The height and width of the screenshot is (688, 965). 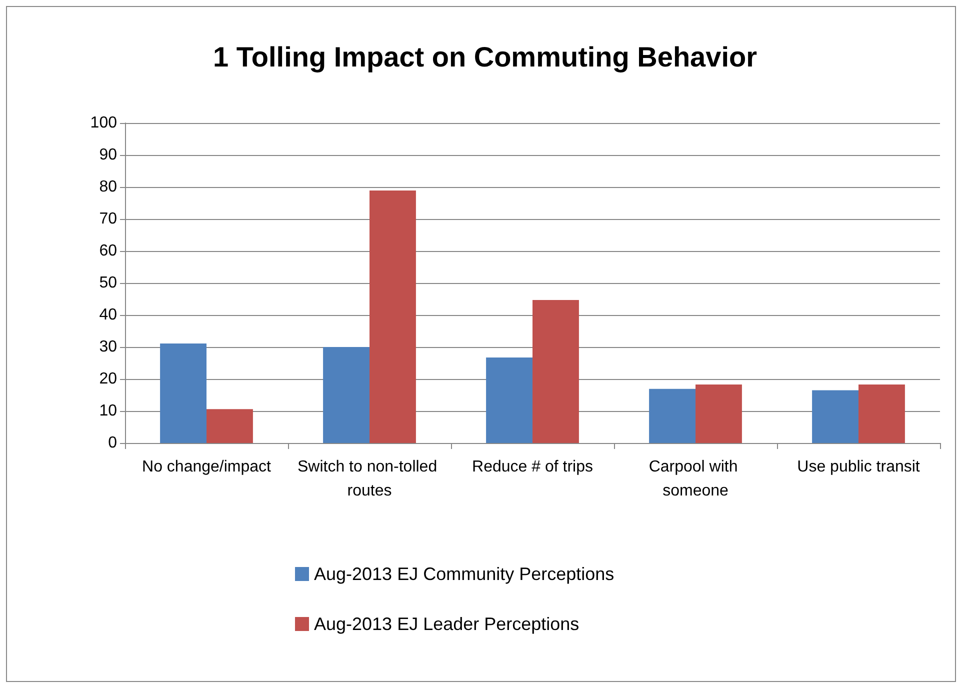 I want to click on chart-title: 1 Tolling Impact on Commuting Behavior, so click(x=485, y=57).